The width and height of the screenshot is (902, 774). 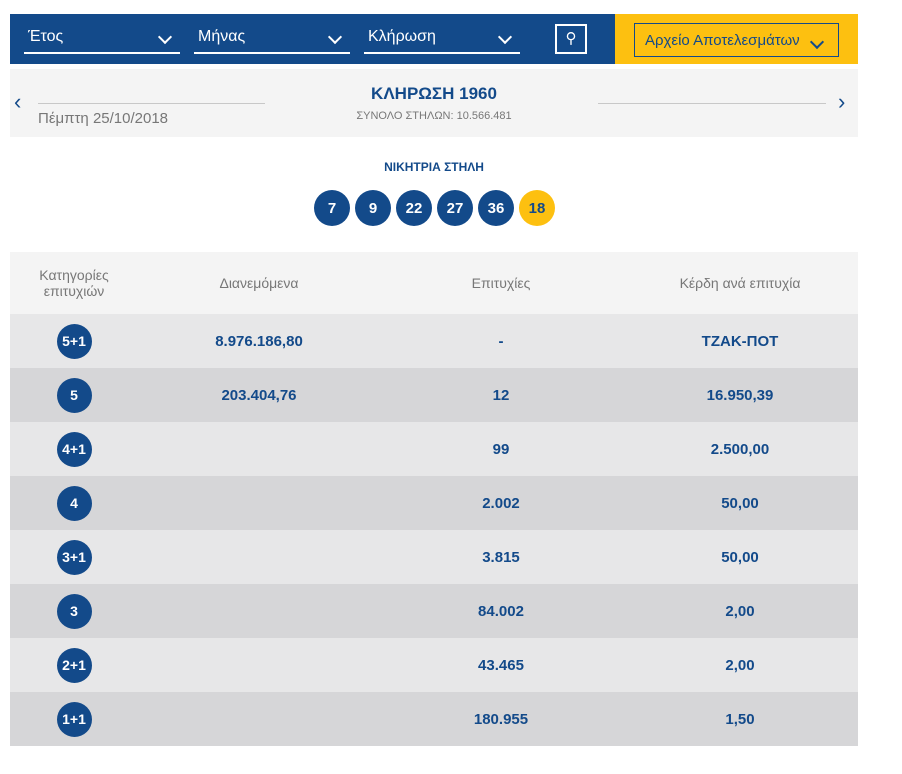 What do you see at coordinates (501, 611) in the screenshot?
I see `winners-cell: 84.002` at bounding box center [501, 611].